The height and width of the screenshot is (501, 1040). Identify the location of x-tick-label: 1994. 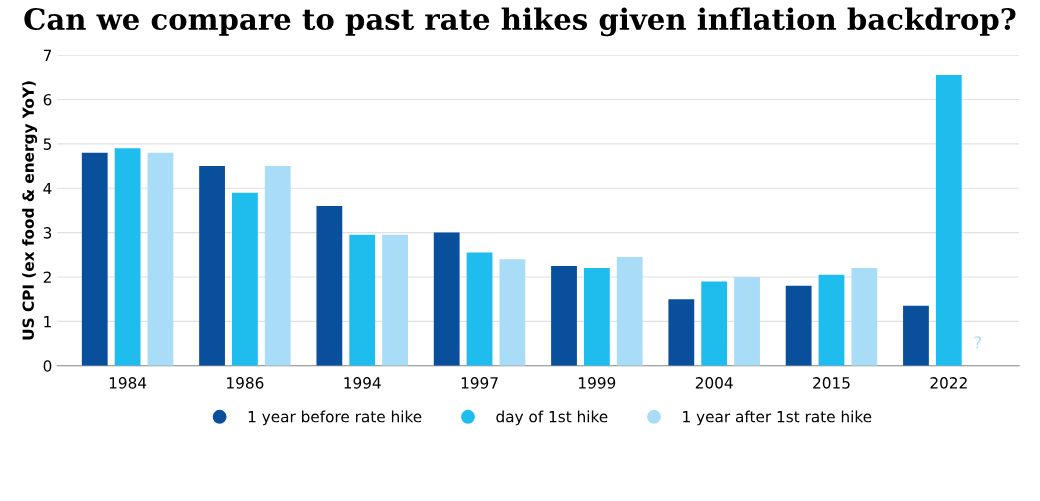
(362, 383).